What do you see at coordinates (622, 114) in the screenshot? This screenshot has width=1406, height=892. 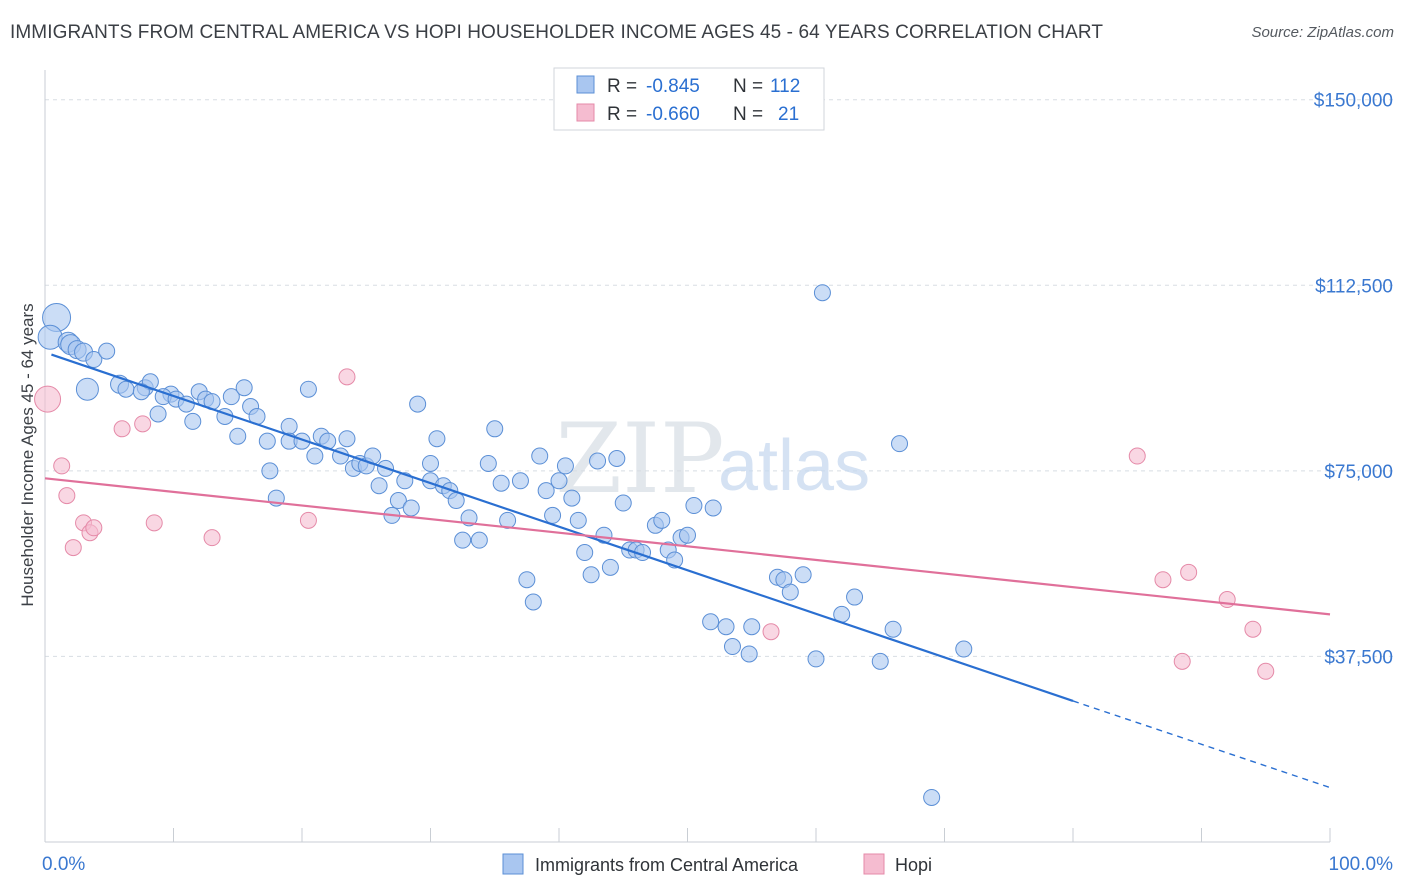 I see `stats-r-label-pink: R =` at bounding box center [622, 114].